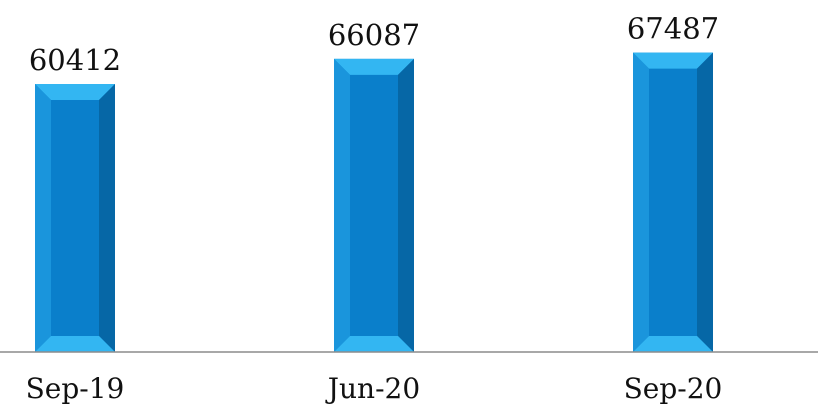  I want to click on x-tick-label: Sep-20, so click(673, 388).